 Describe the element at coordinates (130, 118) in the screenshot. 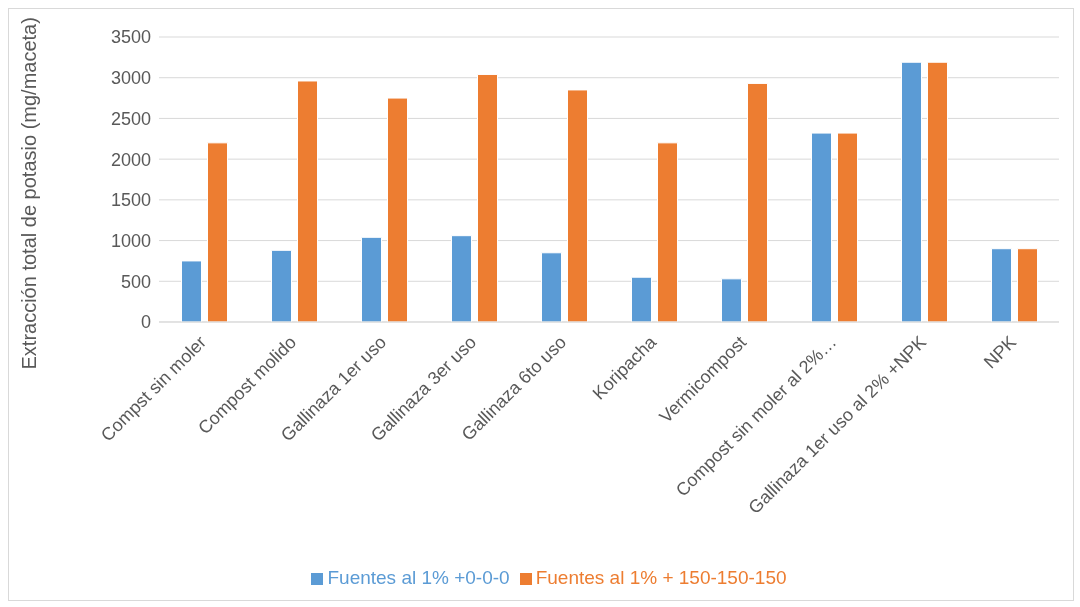

I see `y-tick-label: 2500` at that location.